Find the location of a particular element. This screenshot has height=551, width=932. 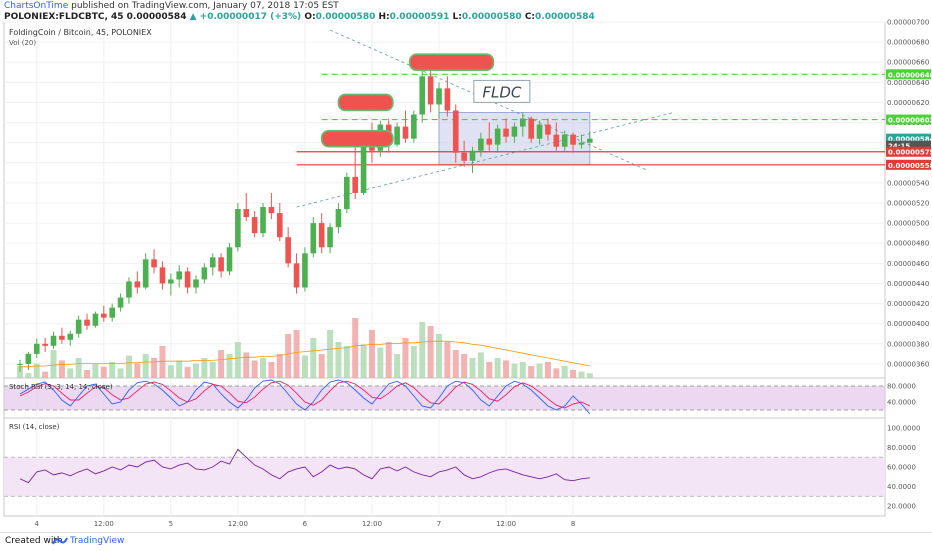

chart-title: FoldingCoin / Bitcoin, 45, POLONIEX is located at coordinates (80, 32).